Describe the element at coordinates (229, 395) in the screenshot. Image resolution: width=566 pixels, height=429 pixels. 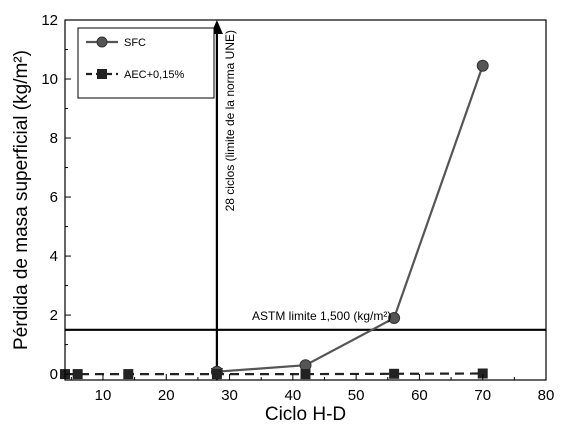
I see `x-tick-label: 30` at that location.